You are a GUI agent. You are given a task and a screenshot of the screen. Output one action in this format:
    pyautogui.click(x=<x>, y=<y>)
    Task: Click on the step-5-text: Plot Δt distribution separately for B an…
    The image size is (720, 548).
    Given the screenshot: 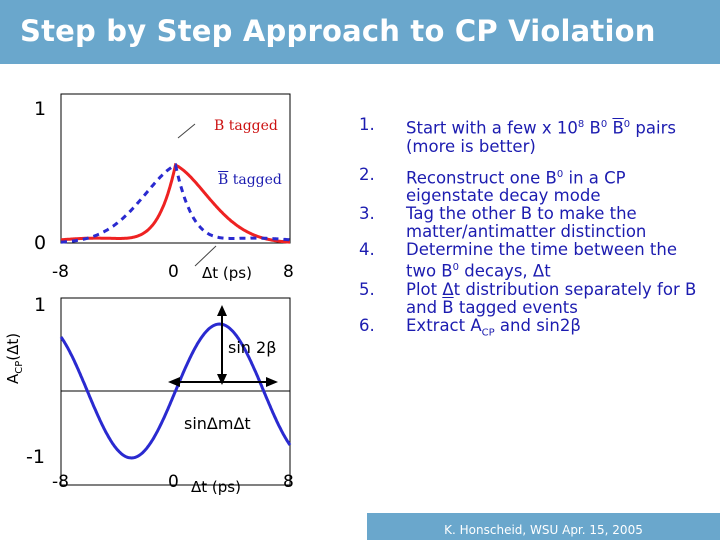 What is the action you would take?
    pyautogui.click(x=556, y=298)
    